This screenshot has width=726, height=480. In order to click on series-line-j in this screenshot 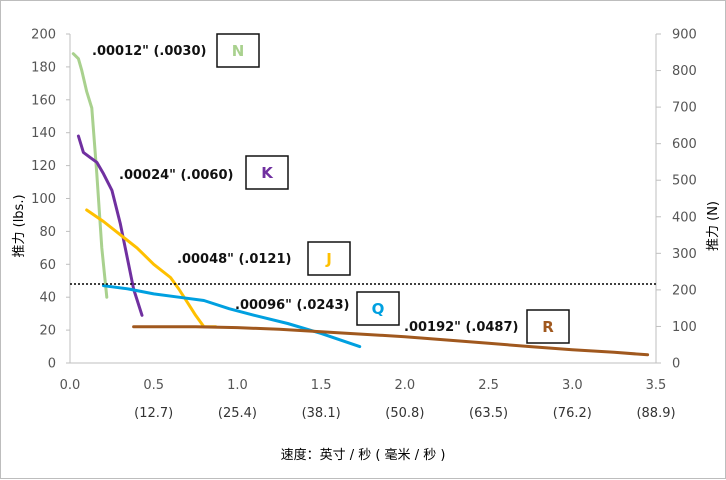, I will do `click(151, 268)`.